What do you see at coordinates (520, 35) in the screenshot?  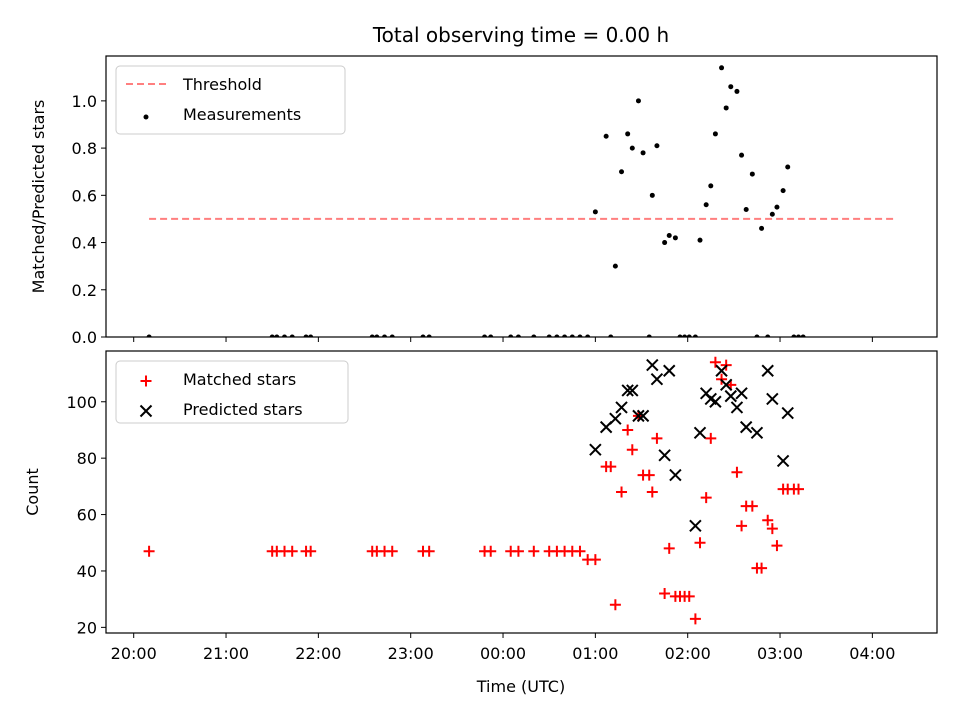 I see `chart-title: Total observing time = 0.00 h` at bounding box center [520, 35].